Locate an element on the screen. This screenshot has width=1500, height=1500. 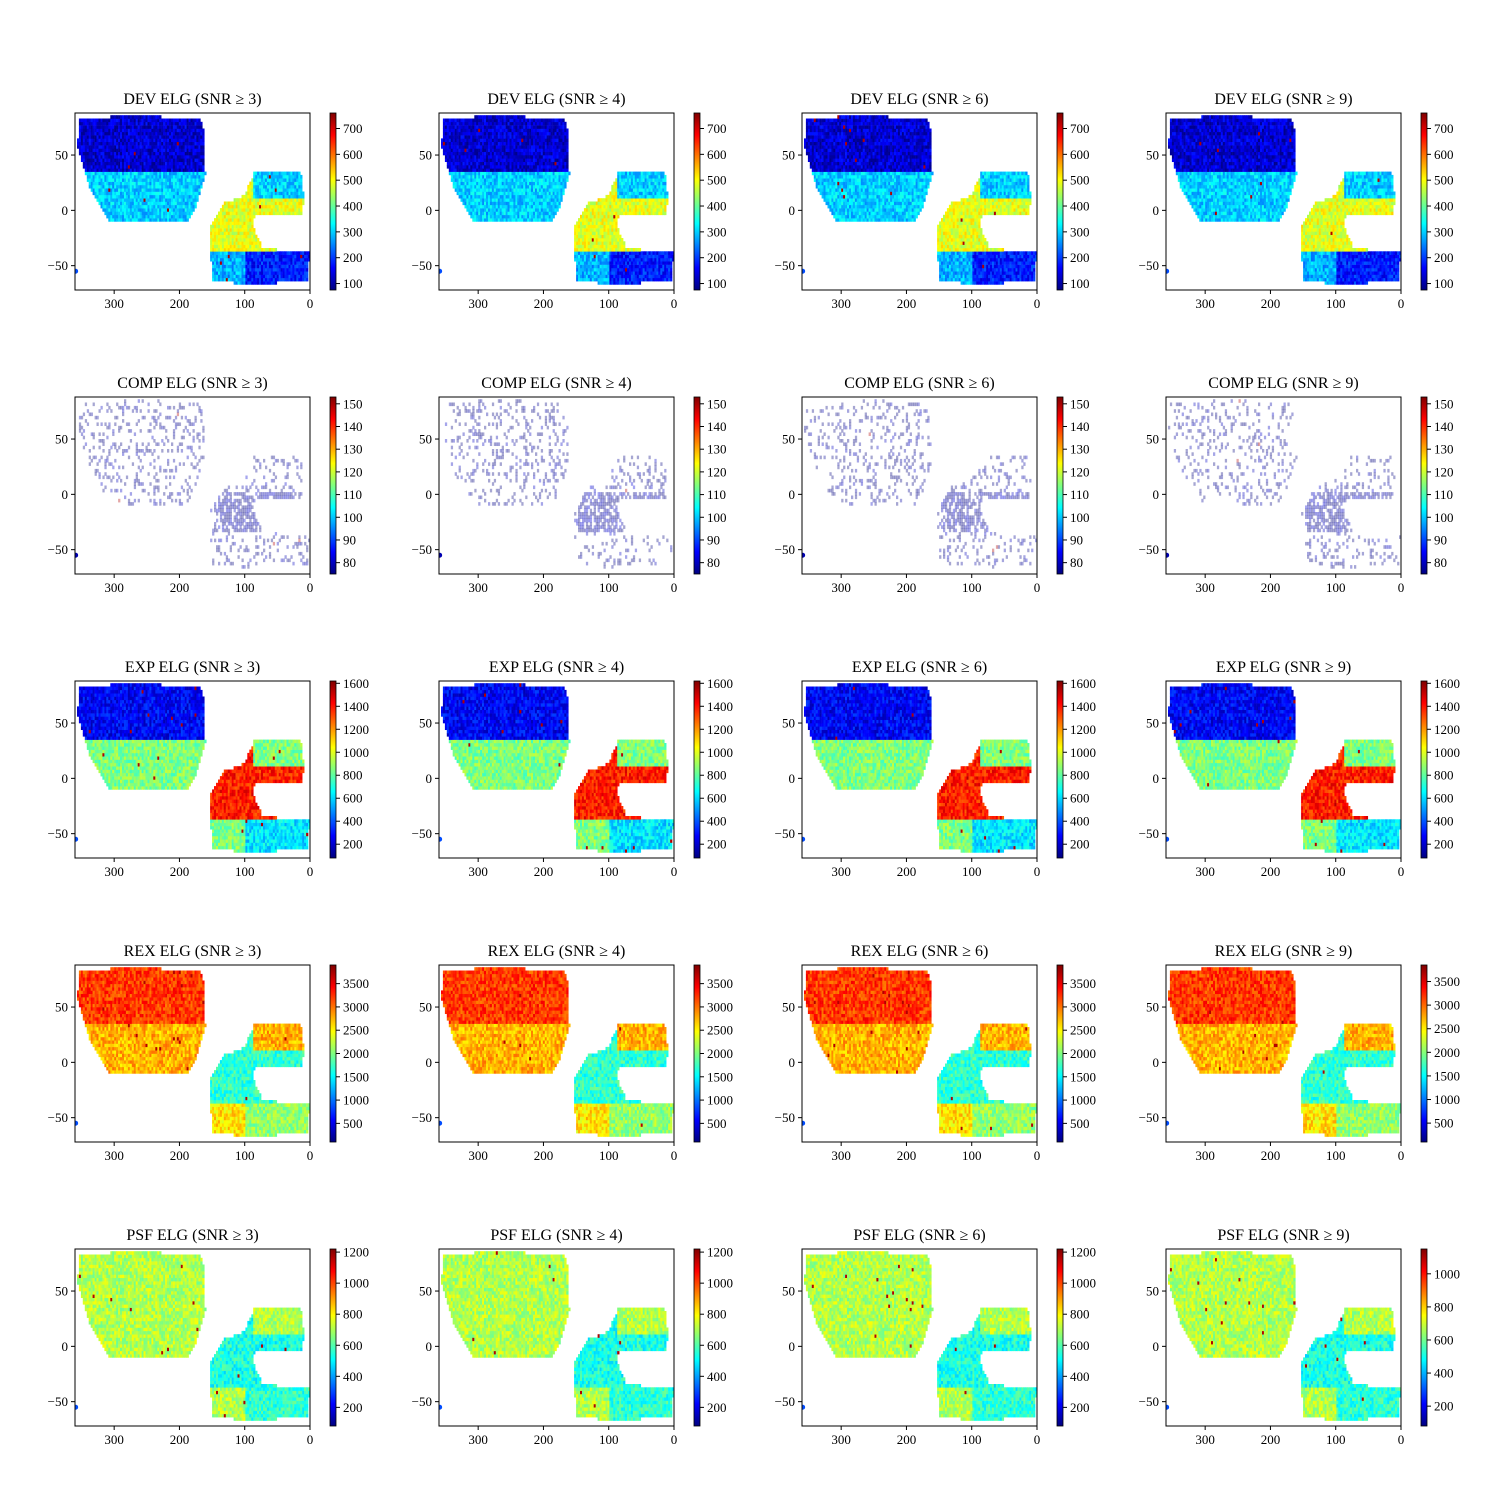
colorbar-tick-label: 600 is located at coordinates (353, 154).